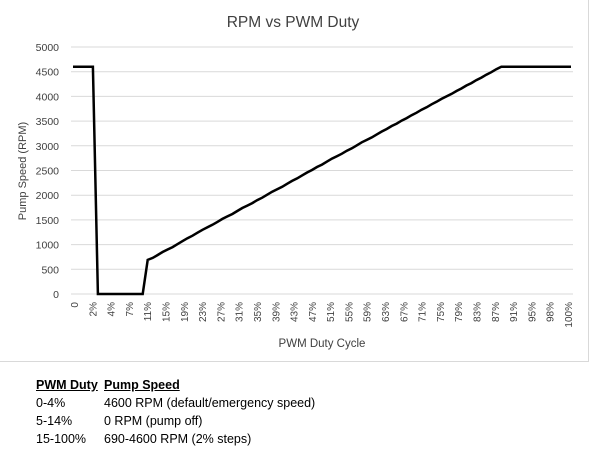 This screenshot has height=458, width=589. Describe the element at coordinates (48, 147) in the screenshot. I see `y-tick-label: 3000` at that location.